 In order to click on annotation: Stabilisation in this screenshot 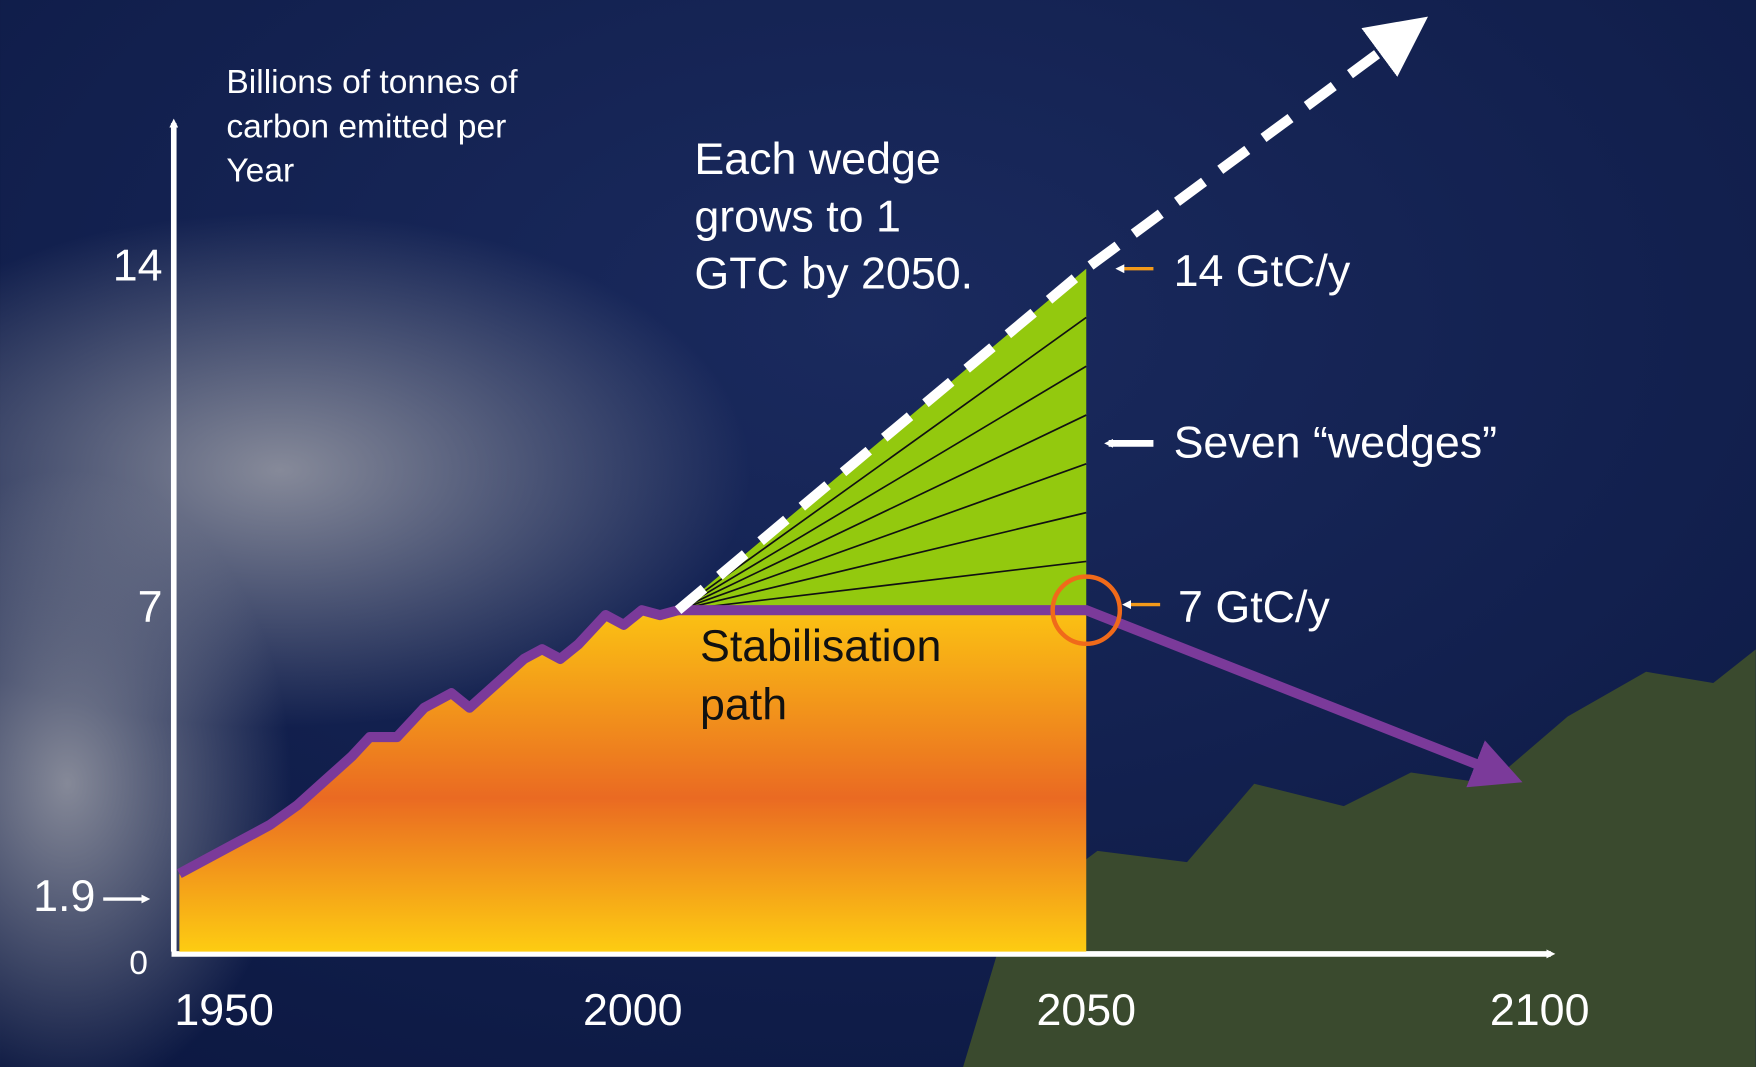, I will do `click(820, 646)`.